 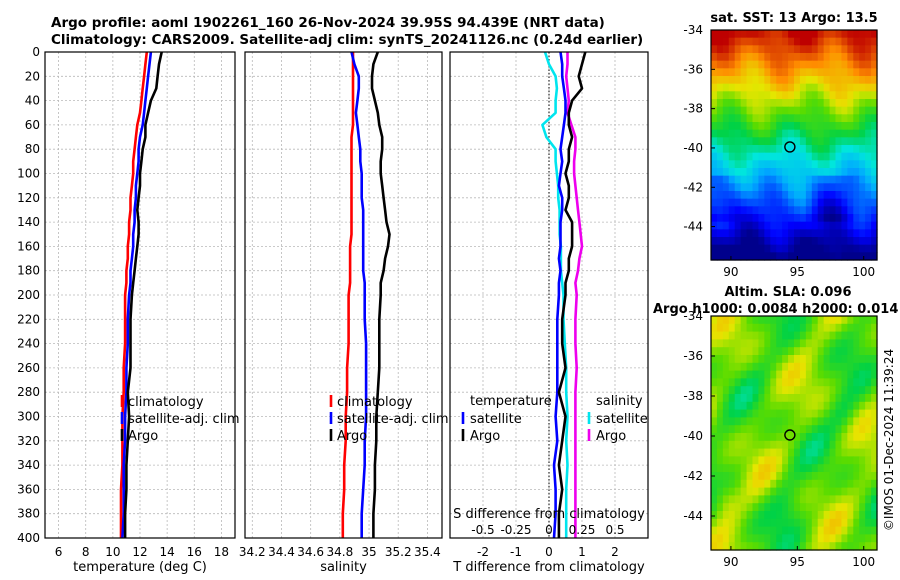 I want to click on x-tick-label: 34.4, so click(x=281, y=552).